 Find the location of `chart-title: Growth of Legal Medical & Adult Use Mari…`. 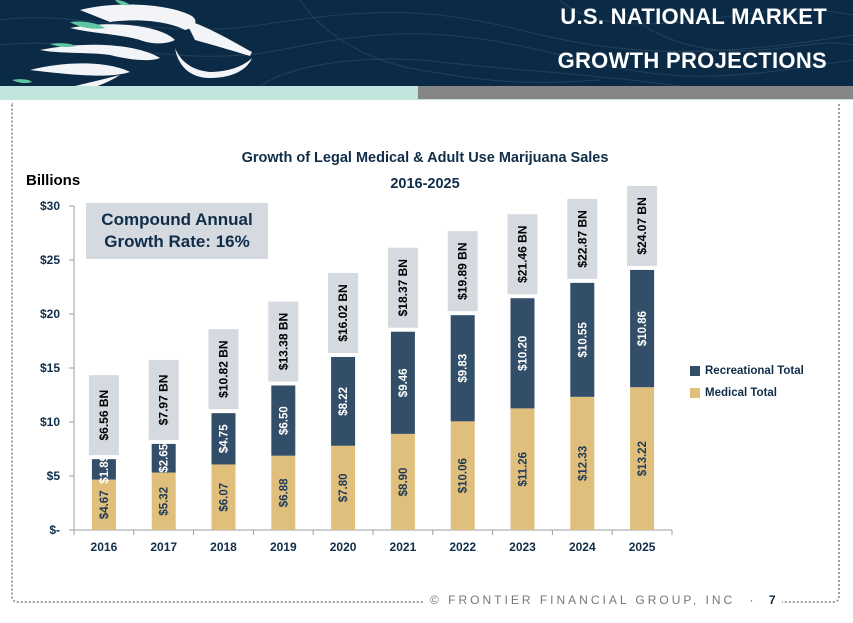

chart-title: Growth of Legal Medical & Adult Use Mari… is located at coordinates (425, 158).